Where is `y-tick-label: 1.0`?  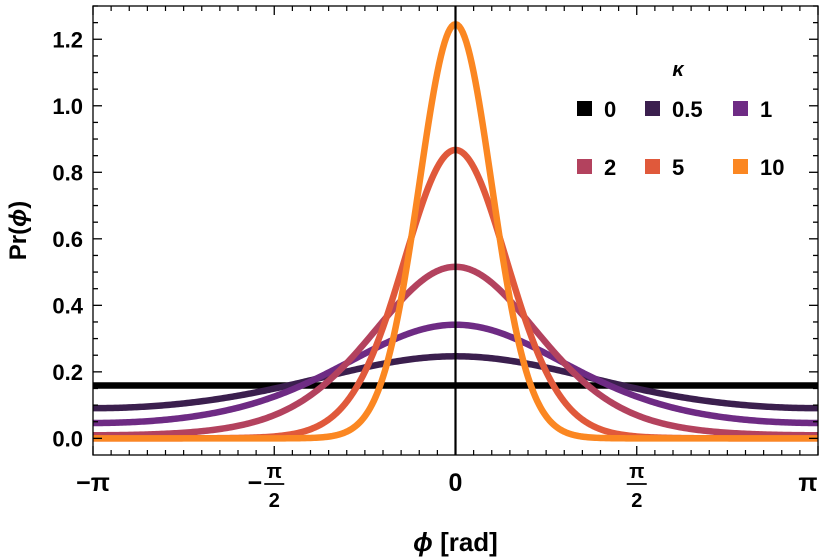 y-tick-label: 1.0 is located at coordinates (67, 106).